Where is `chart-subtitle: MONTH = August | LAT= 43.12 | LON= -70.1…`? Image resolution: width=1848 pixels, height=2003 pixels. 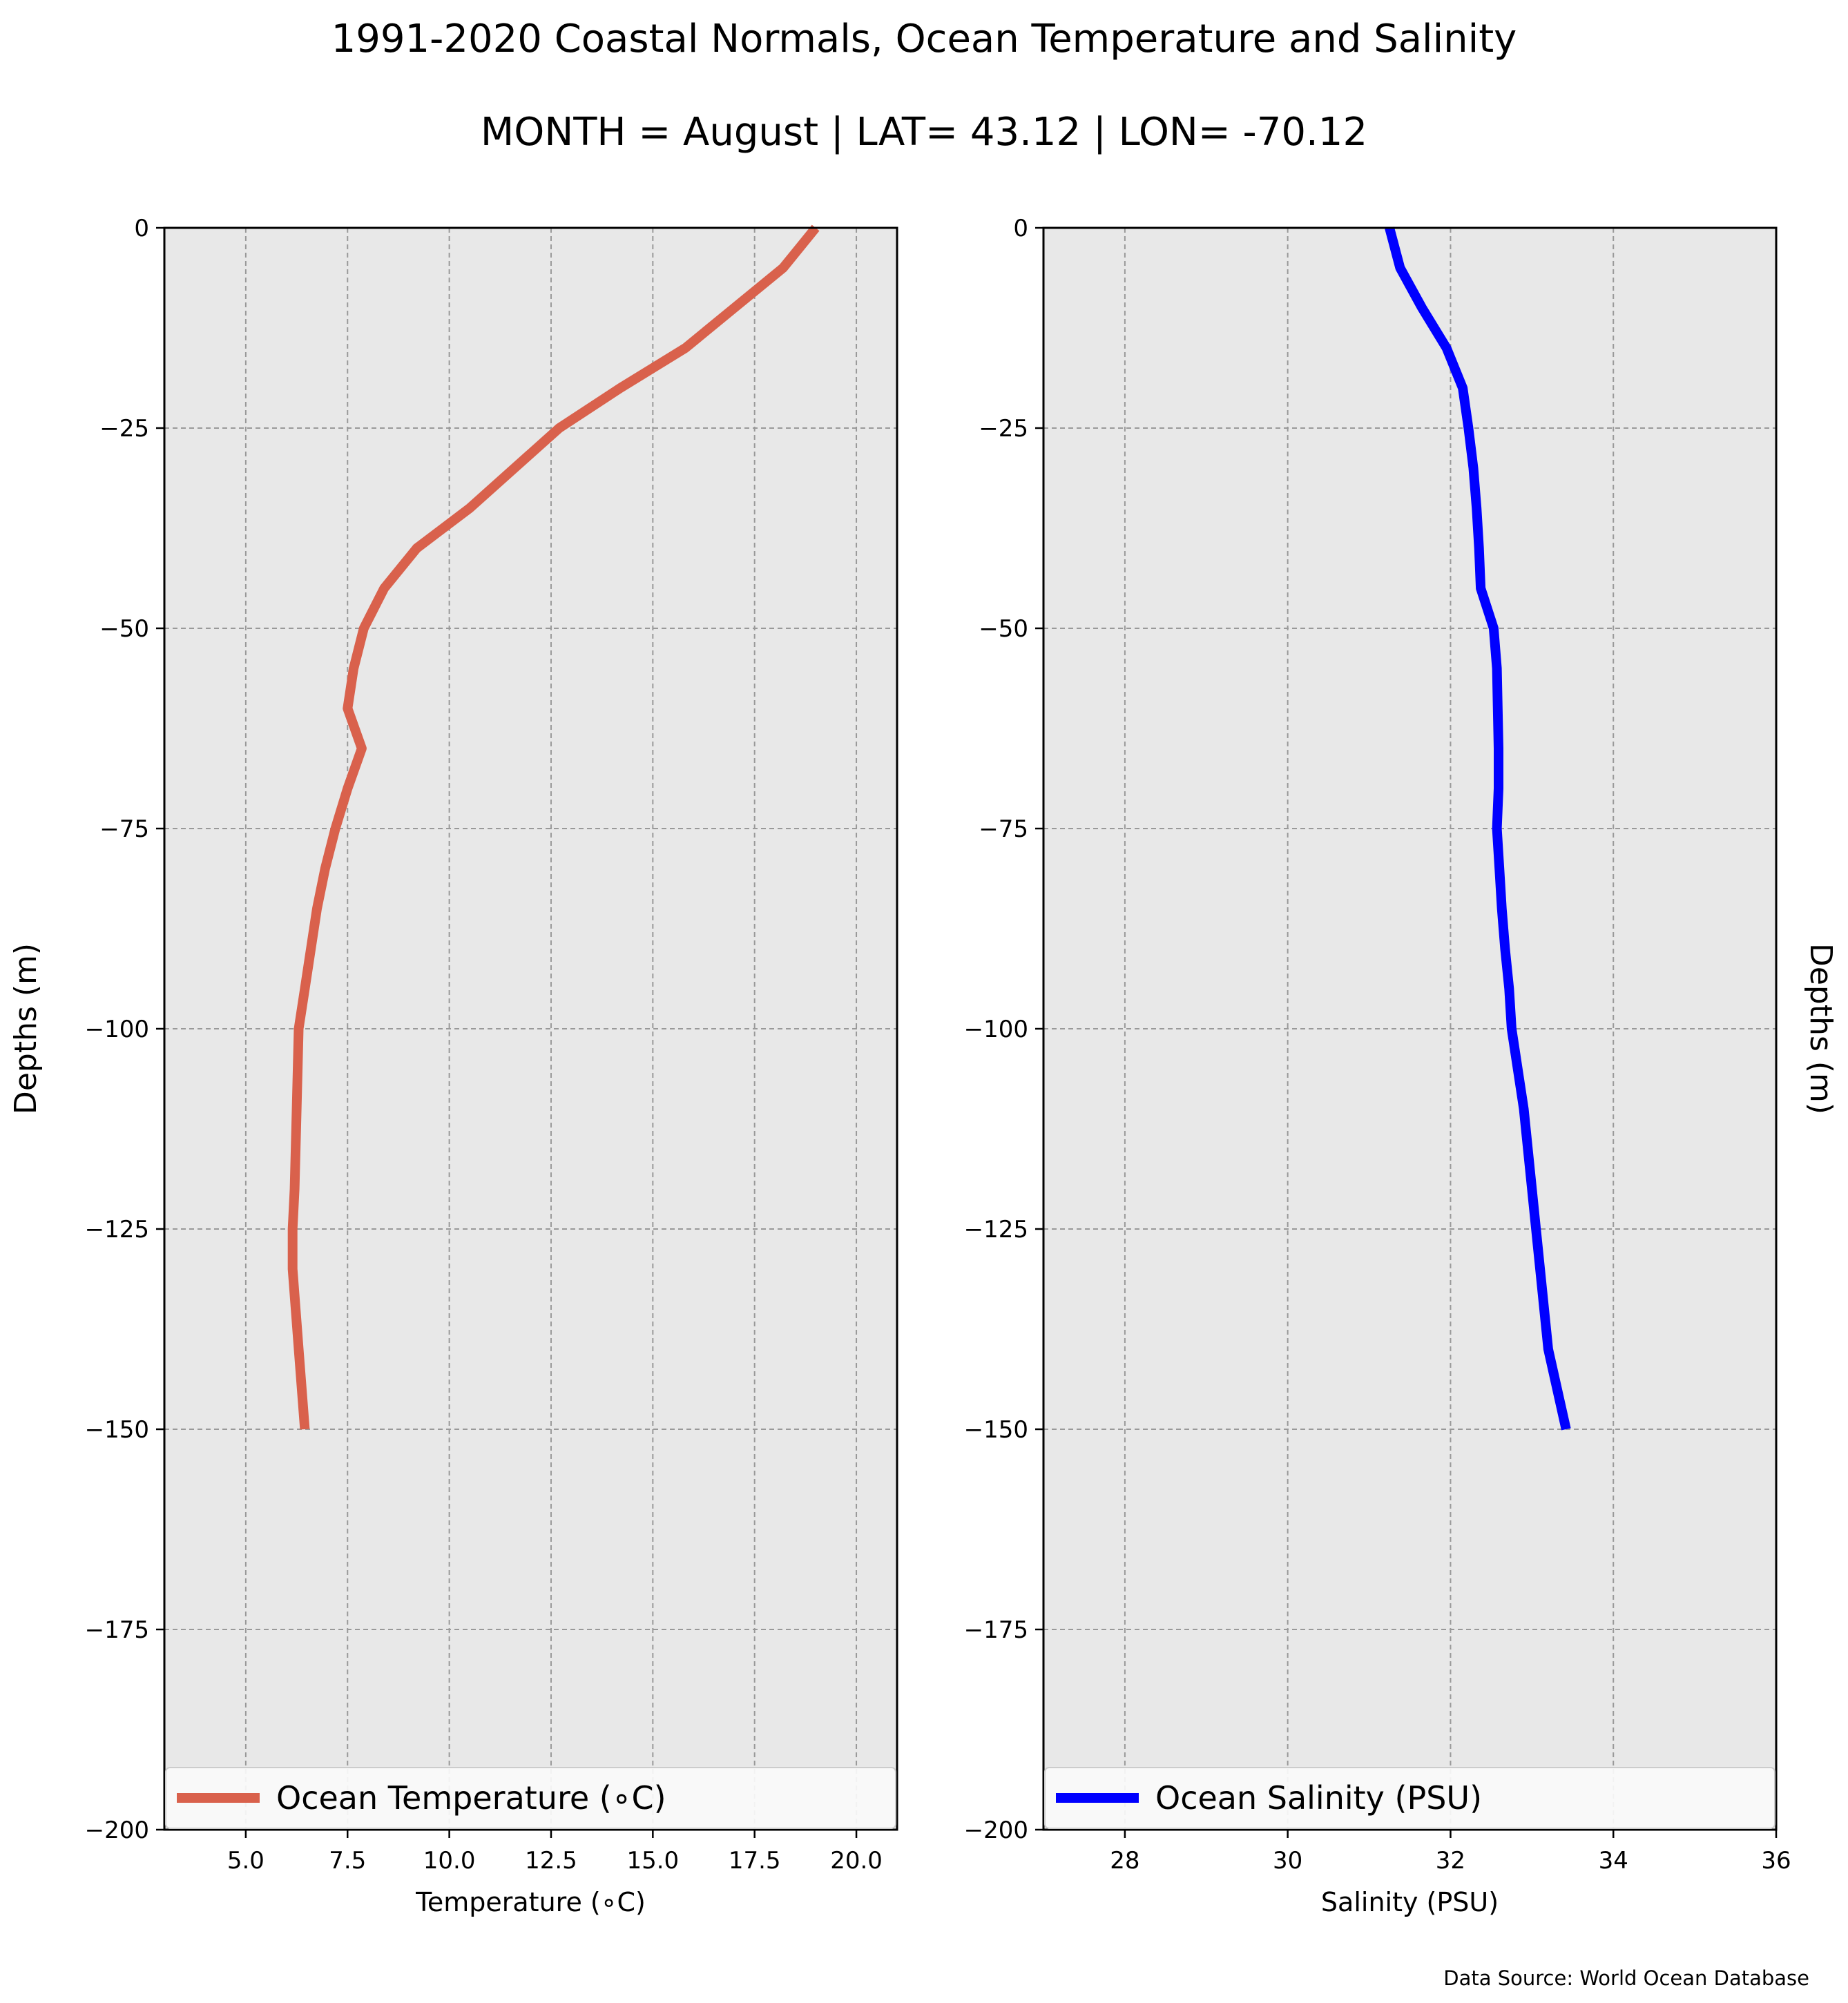
chart-subtitle: MONTH = August | LAT= 43.12 | LON= -70.1… is located at coordinates (924, 132).